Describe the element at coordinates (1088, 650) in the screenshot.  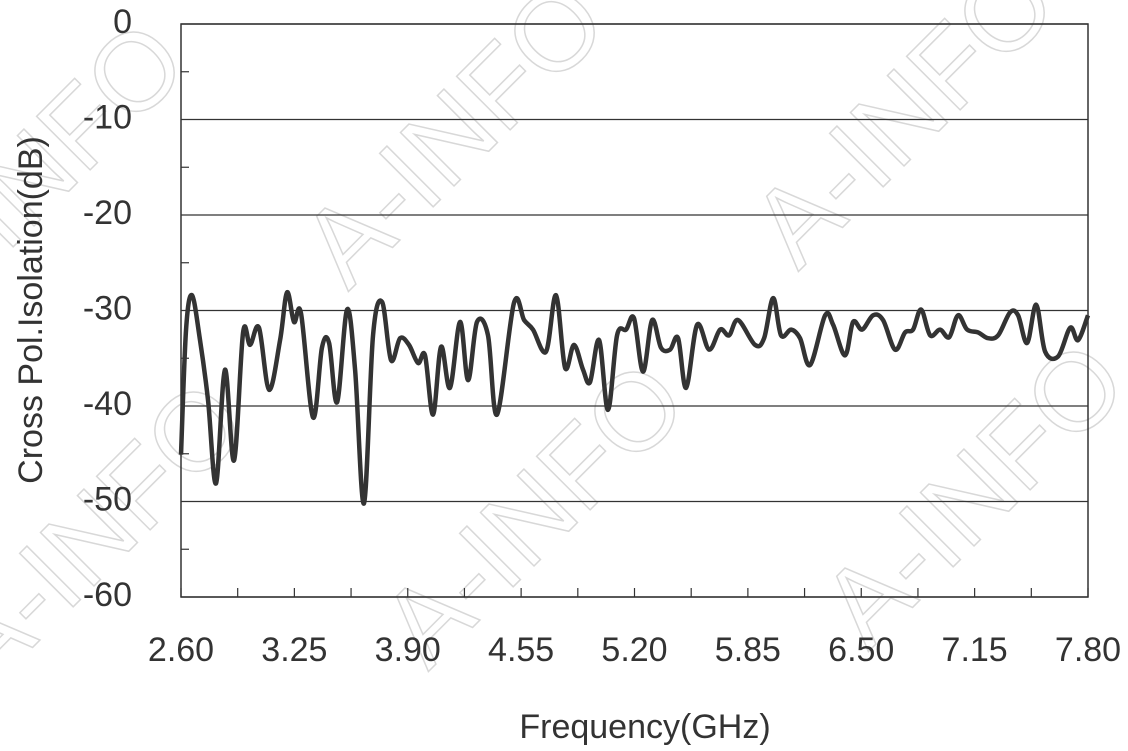
I see `x-tick-label: 7.80` at that location.